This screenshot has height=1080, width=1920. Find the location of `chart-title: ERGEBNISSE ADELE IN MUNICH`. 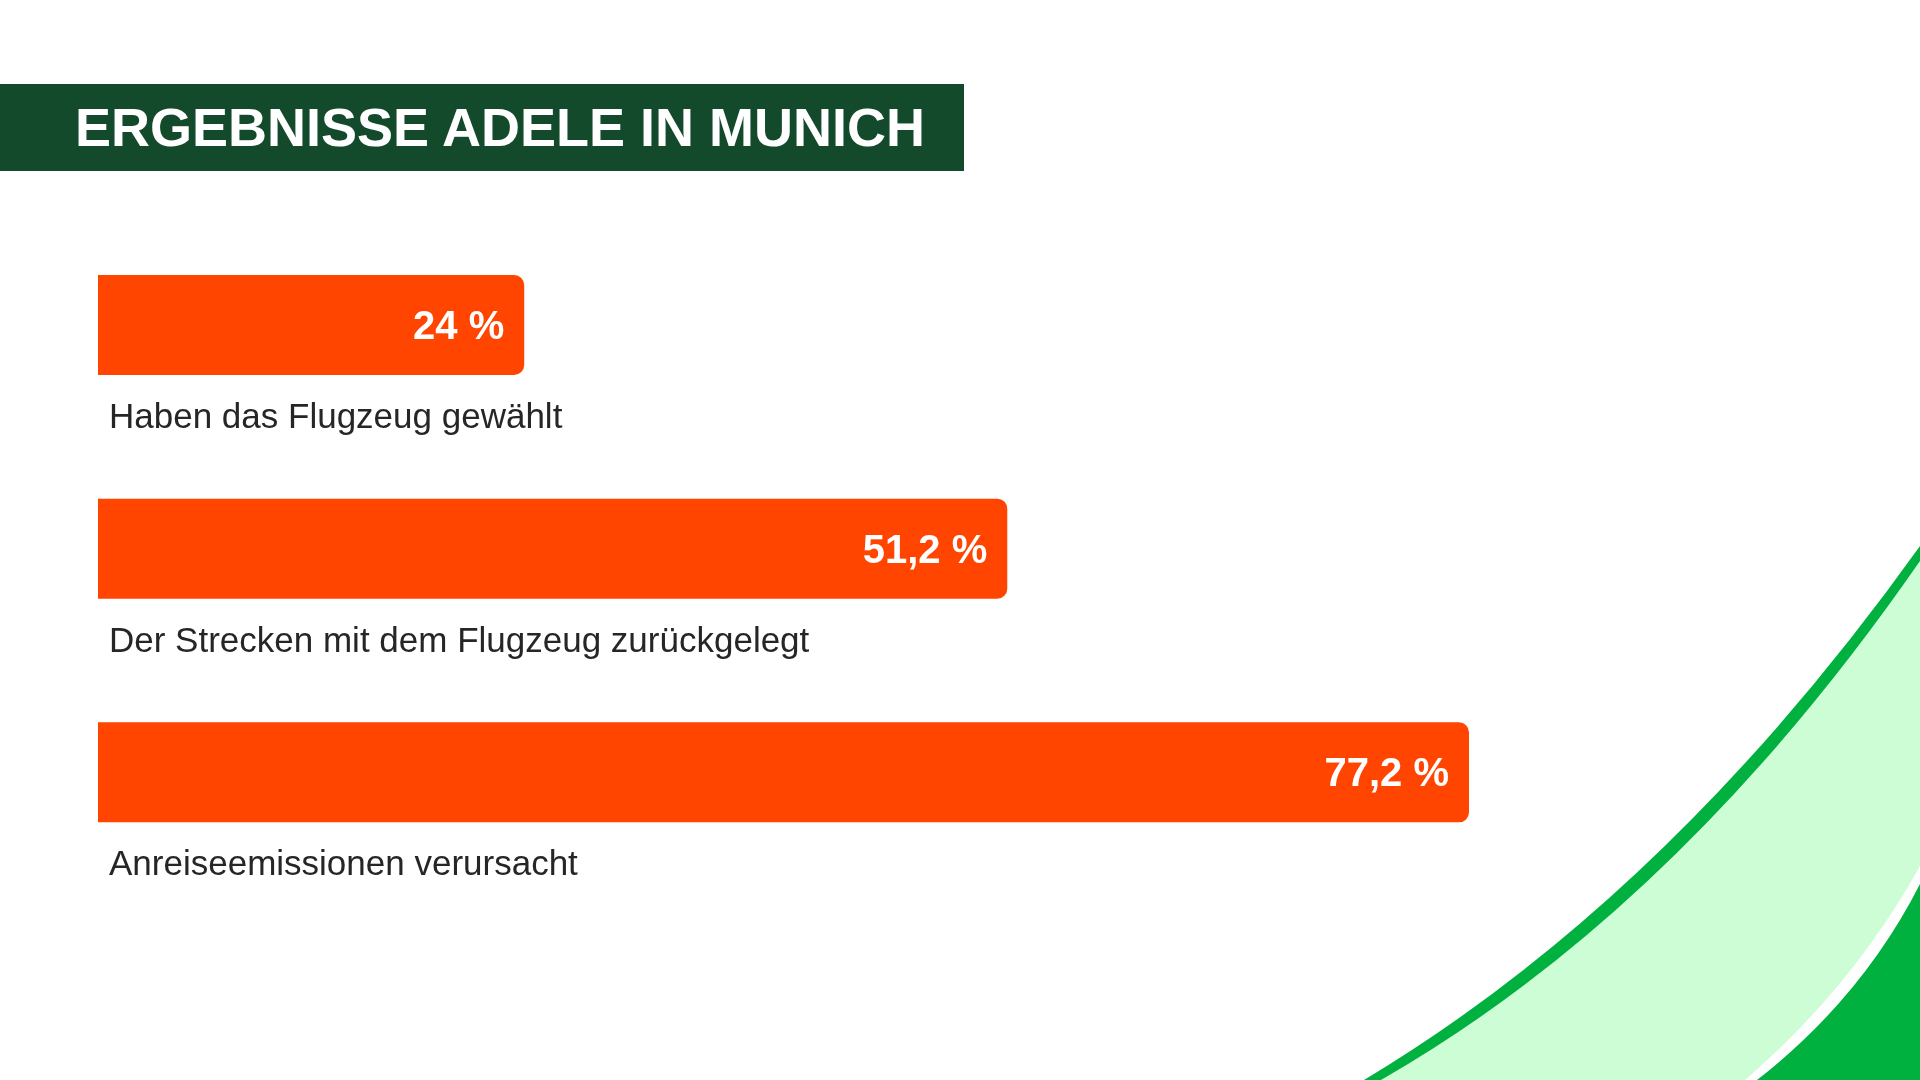

chart-title: ERGEBNISSE ADELE IN MUNICH is located at coordinates (500, 127).